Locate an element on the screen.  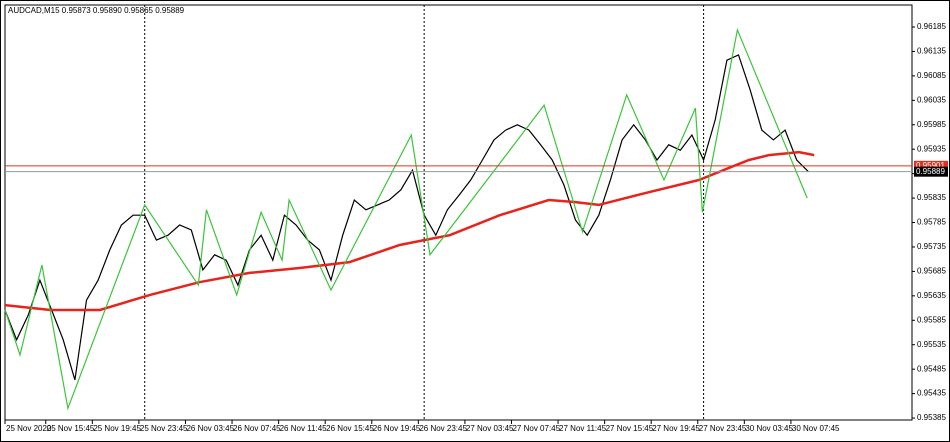
y-tick-label: 0.95585 is located at coordinates (931, 319).